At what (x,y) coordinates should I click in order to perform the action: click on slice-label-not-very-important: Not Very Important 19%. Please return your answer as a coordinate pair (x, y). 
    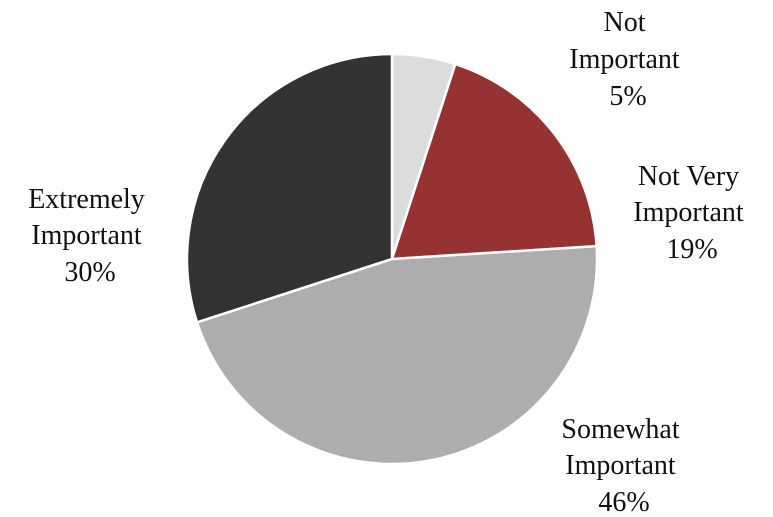
    Looking at the image, I should click on (691, 213).